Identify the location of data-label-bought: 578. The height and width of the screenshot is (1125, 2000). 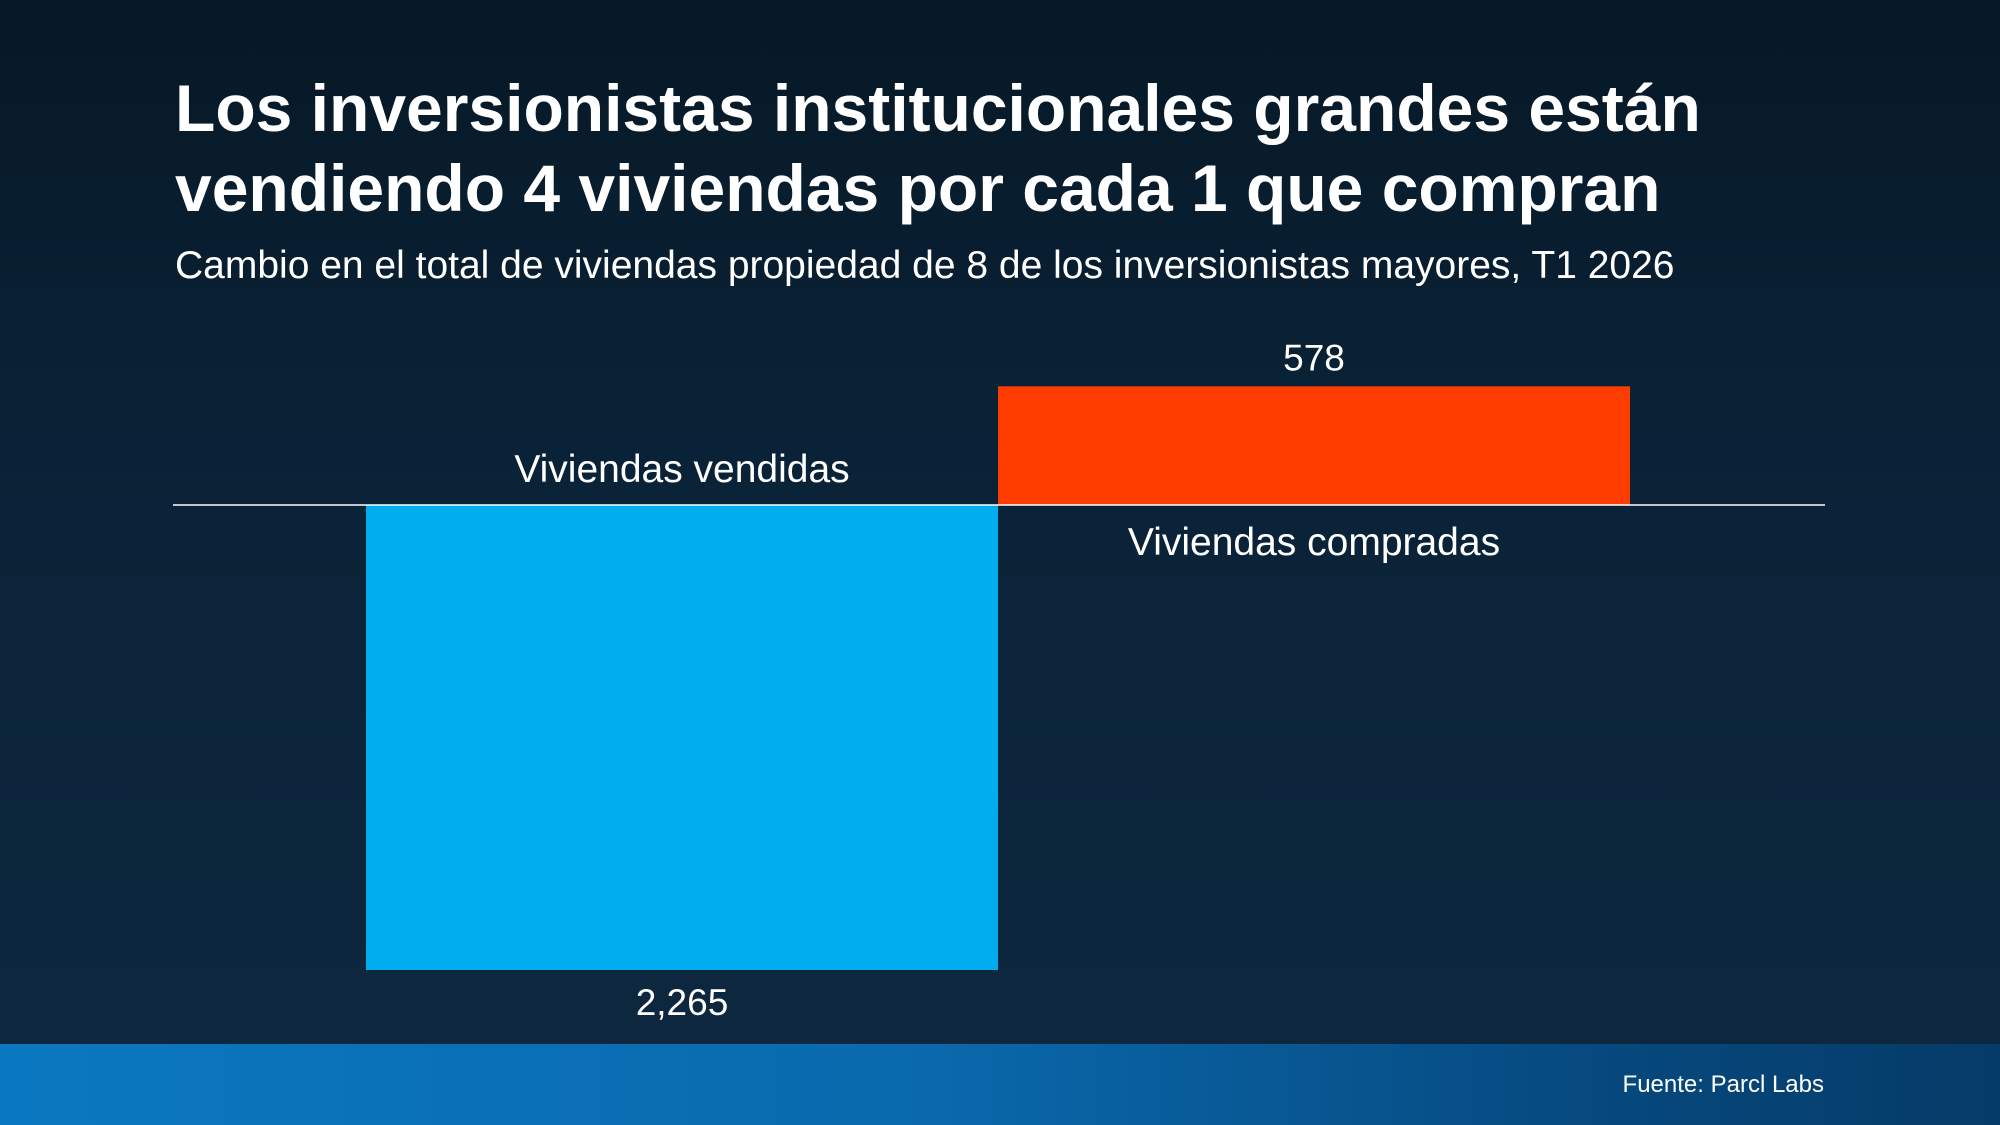
(1314, 357).